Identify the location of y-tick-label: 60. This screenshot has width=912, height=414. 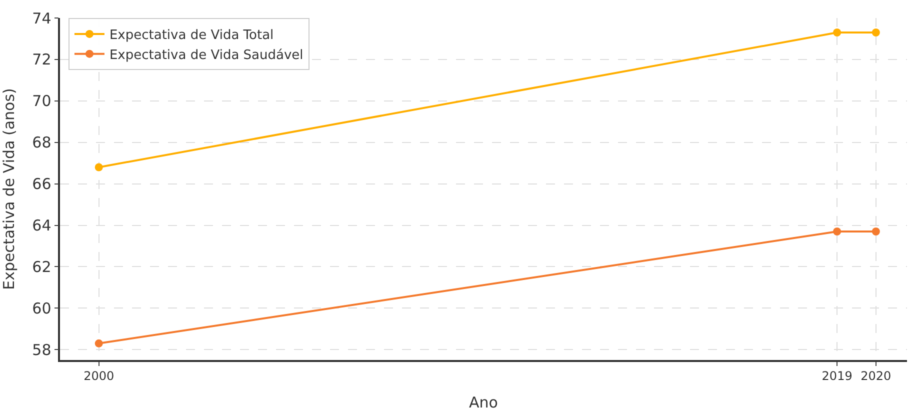
(42, 308).